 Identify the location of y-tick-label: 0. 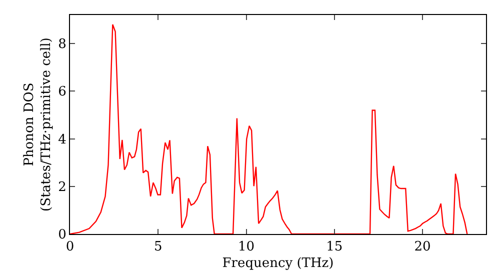
(62, 235).